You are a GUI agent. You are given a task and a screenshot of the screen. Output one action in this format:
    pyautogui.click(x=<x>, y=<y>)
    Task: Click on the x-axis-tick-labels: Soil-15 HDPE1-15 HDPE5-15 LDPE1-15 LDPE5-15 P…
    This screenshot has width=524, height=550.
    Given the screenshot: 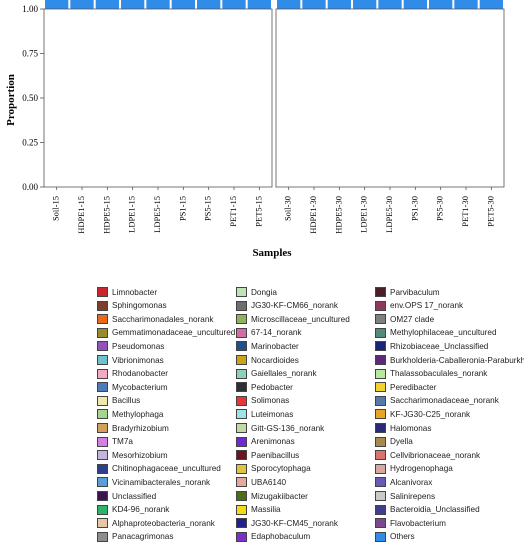 What is the action you would take?
    pyautogui.click(x=273, y=210)
    